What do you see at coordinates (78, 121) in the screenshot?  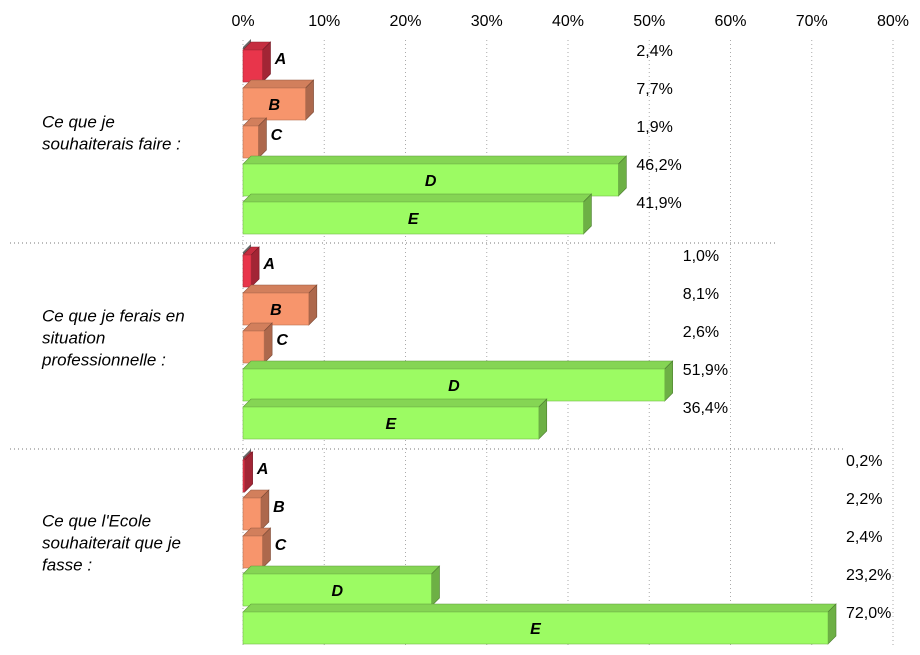 I see `category-label: Ce que je` at bounding box center [78, 121].